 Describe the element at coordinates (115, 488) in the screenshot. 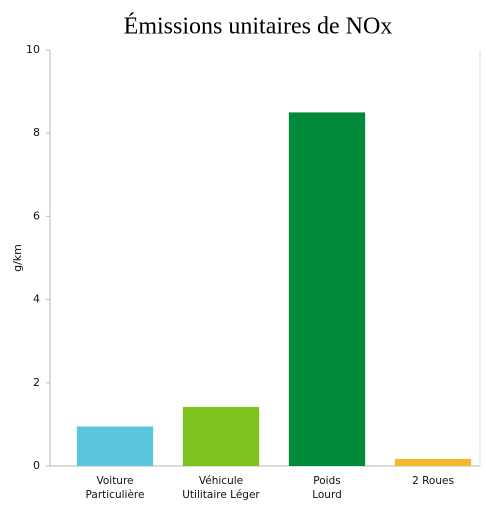

I see `x-tick-label: Voiture Particulière` at that location.